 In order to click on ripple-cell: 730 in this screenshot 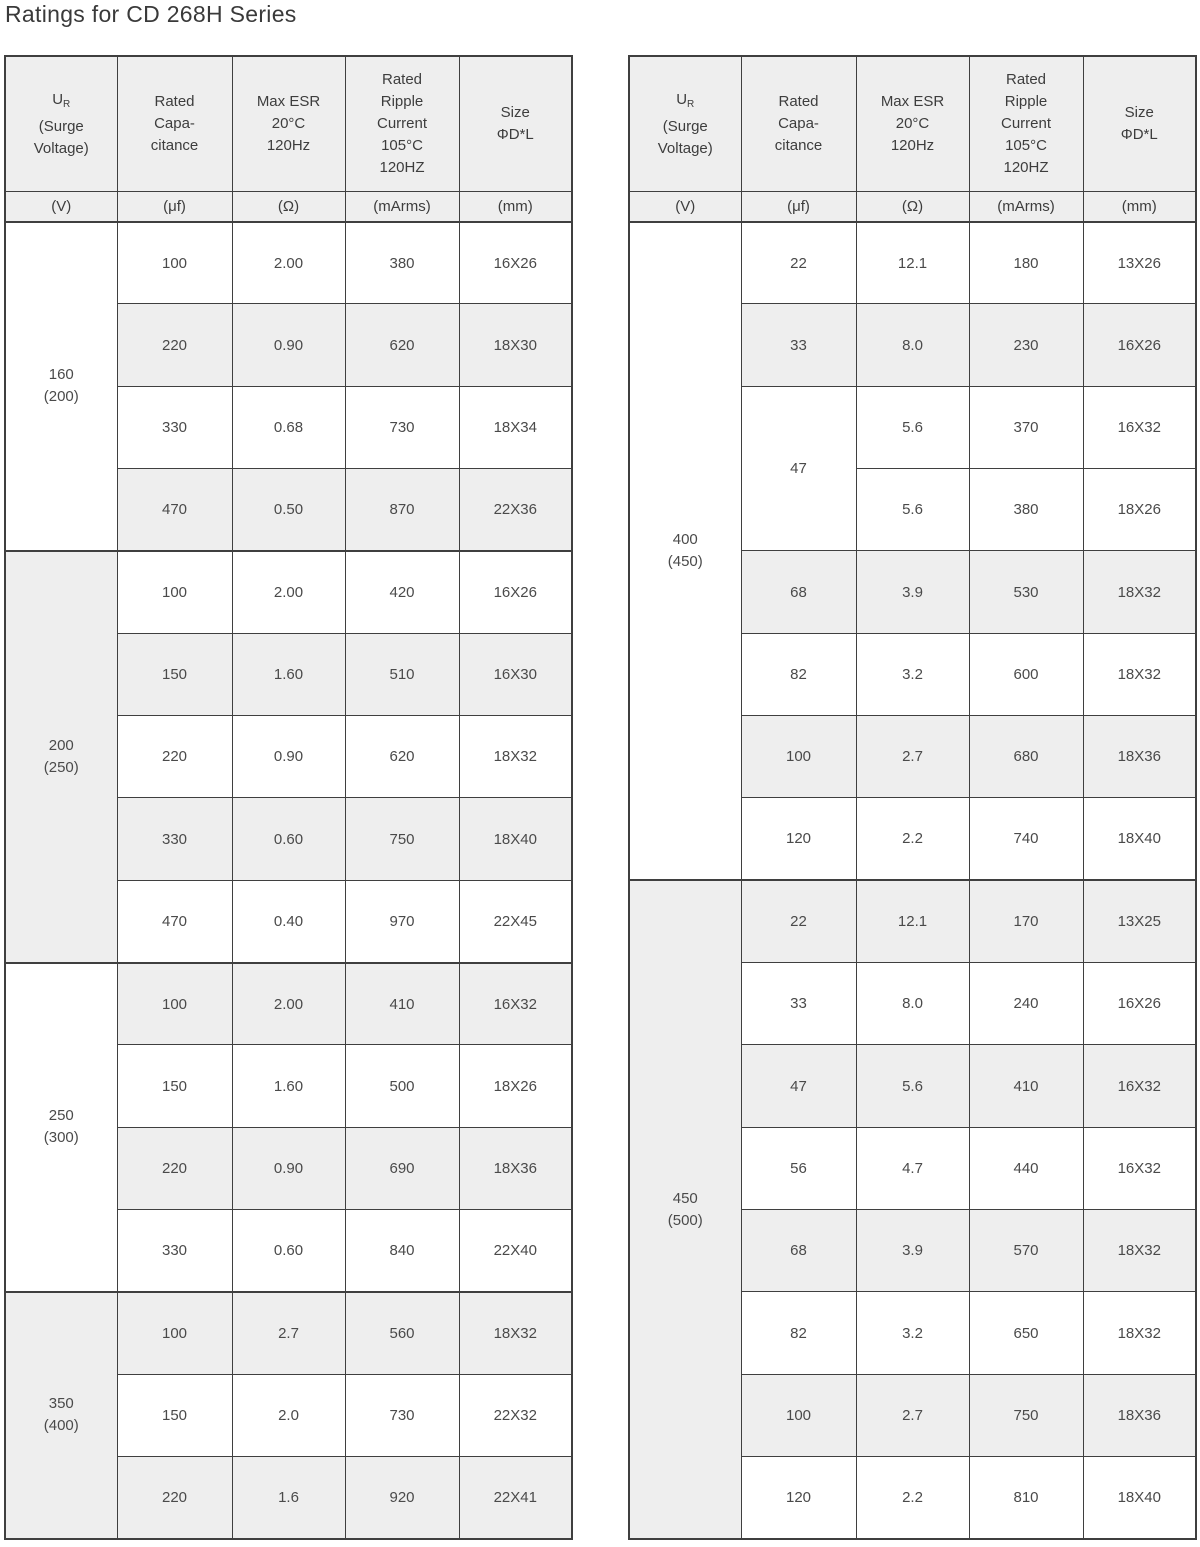, I will do `click(402, 427)`.